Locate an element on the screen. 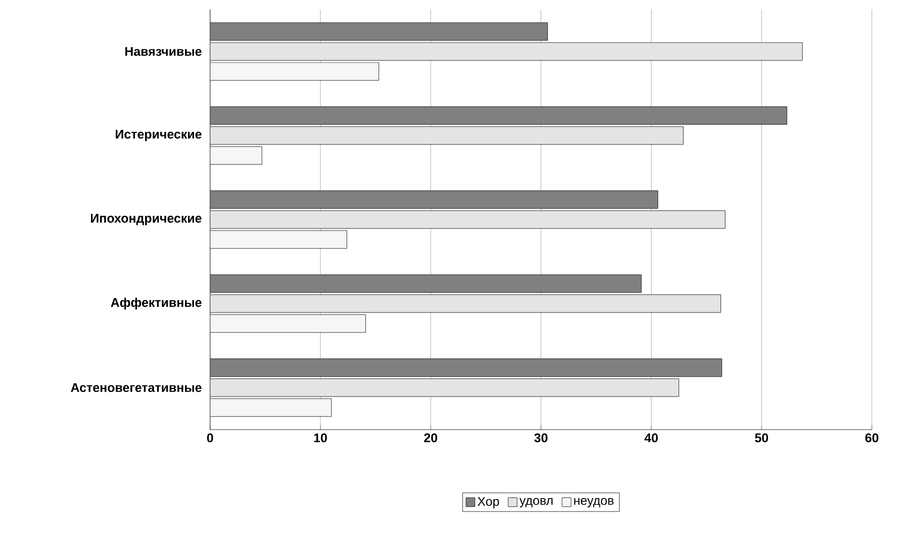 The height and width of the screenshot is (545, 916). y-tick-label: Аффективные is located at coordinates (156, 304).